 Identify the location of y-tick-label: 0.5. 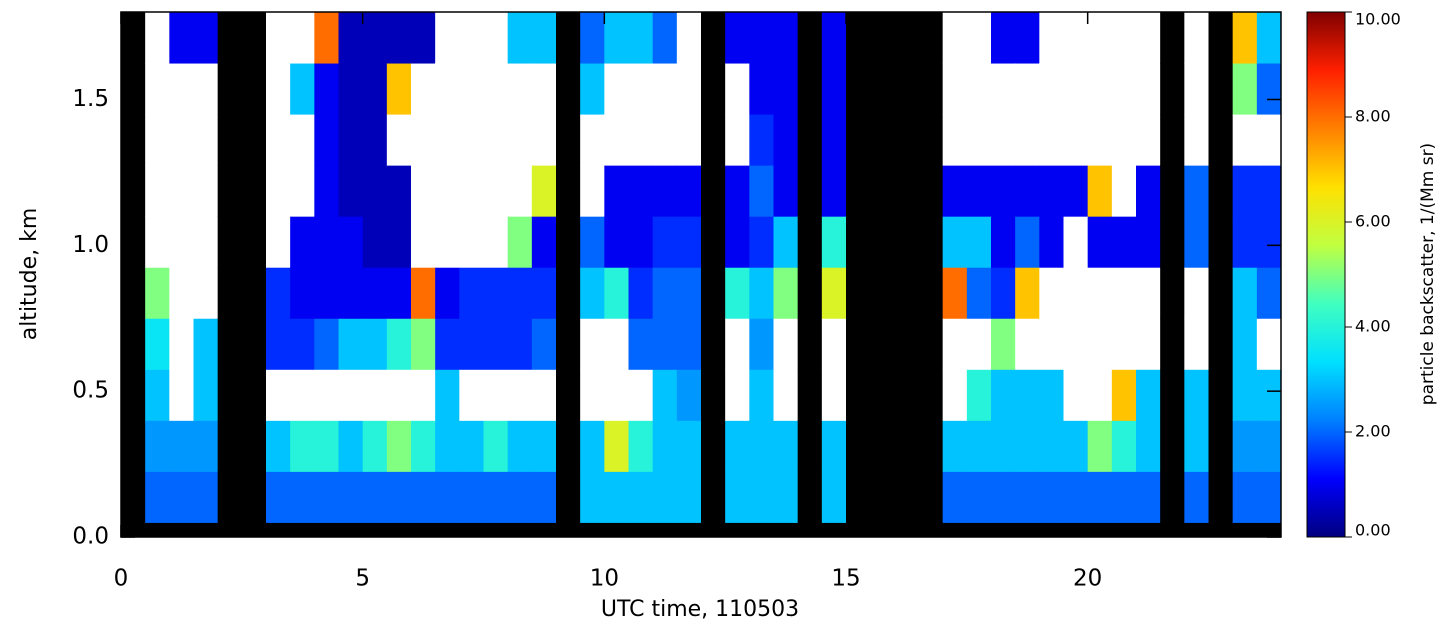
(90, 391).